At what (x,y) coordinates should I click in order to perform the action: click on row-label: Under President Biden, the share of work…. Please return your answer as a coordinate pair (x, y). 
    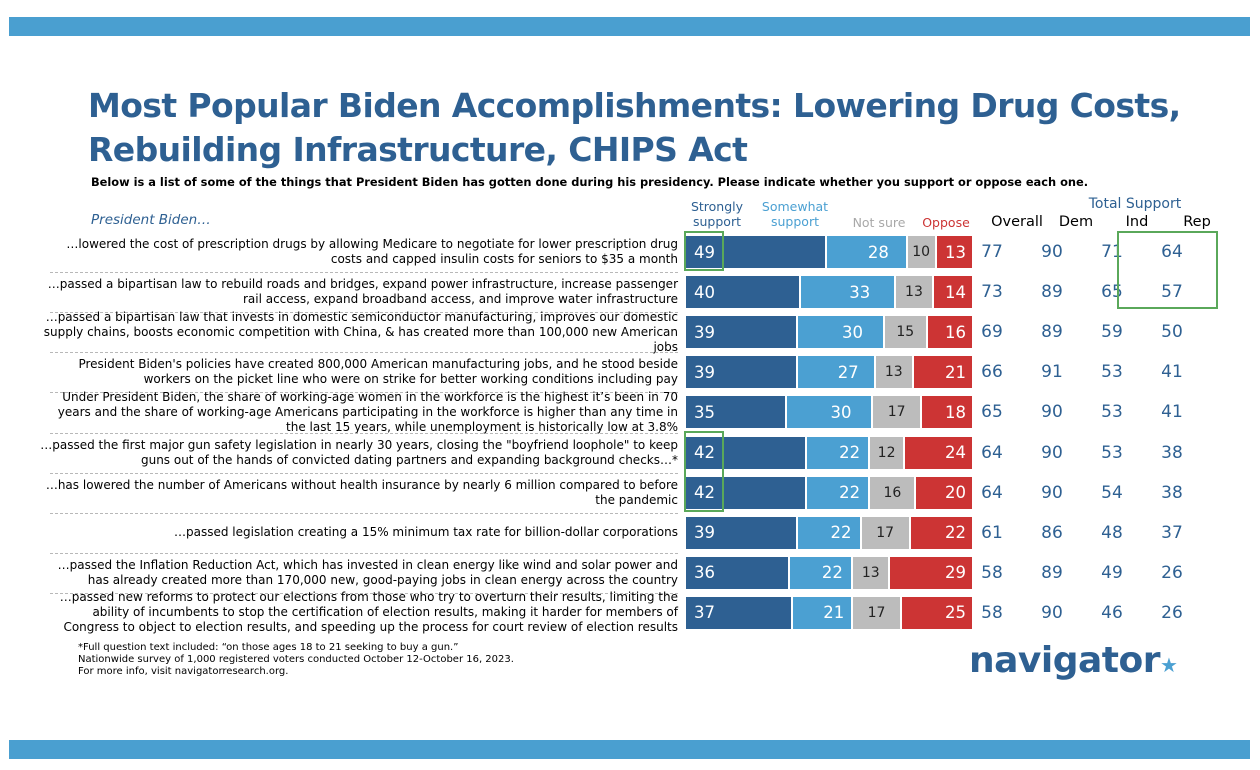
    Looking at the image, I should click on (367, 411).